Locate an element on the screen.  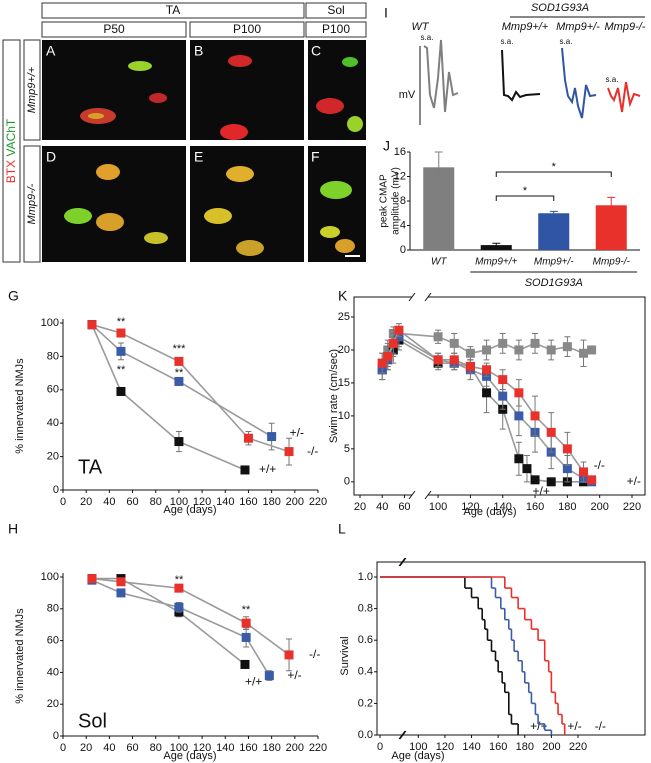
y-axis-label: Survival is located at coordinates (345, 655).